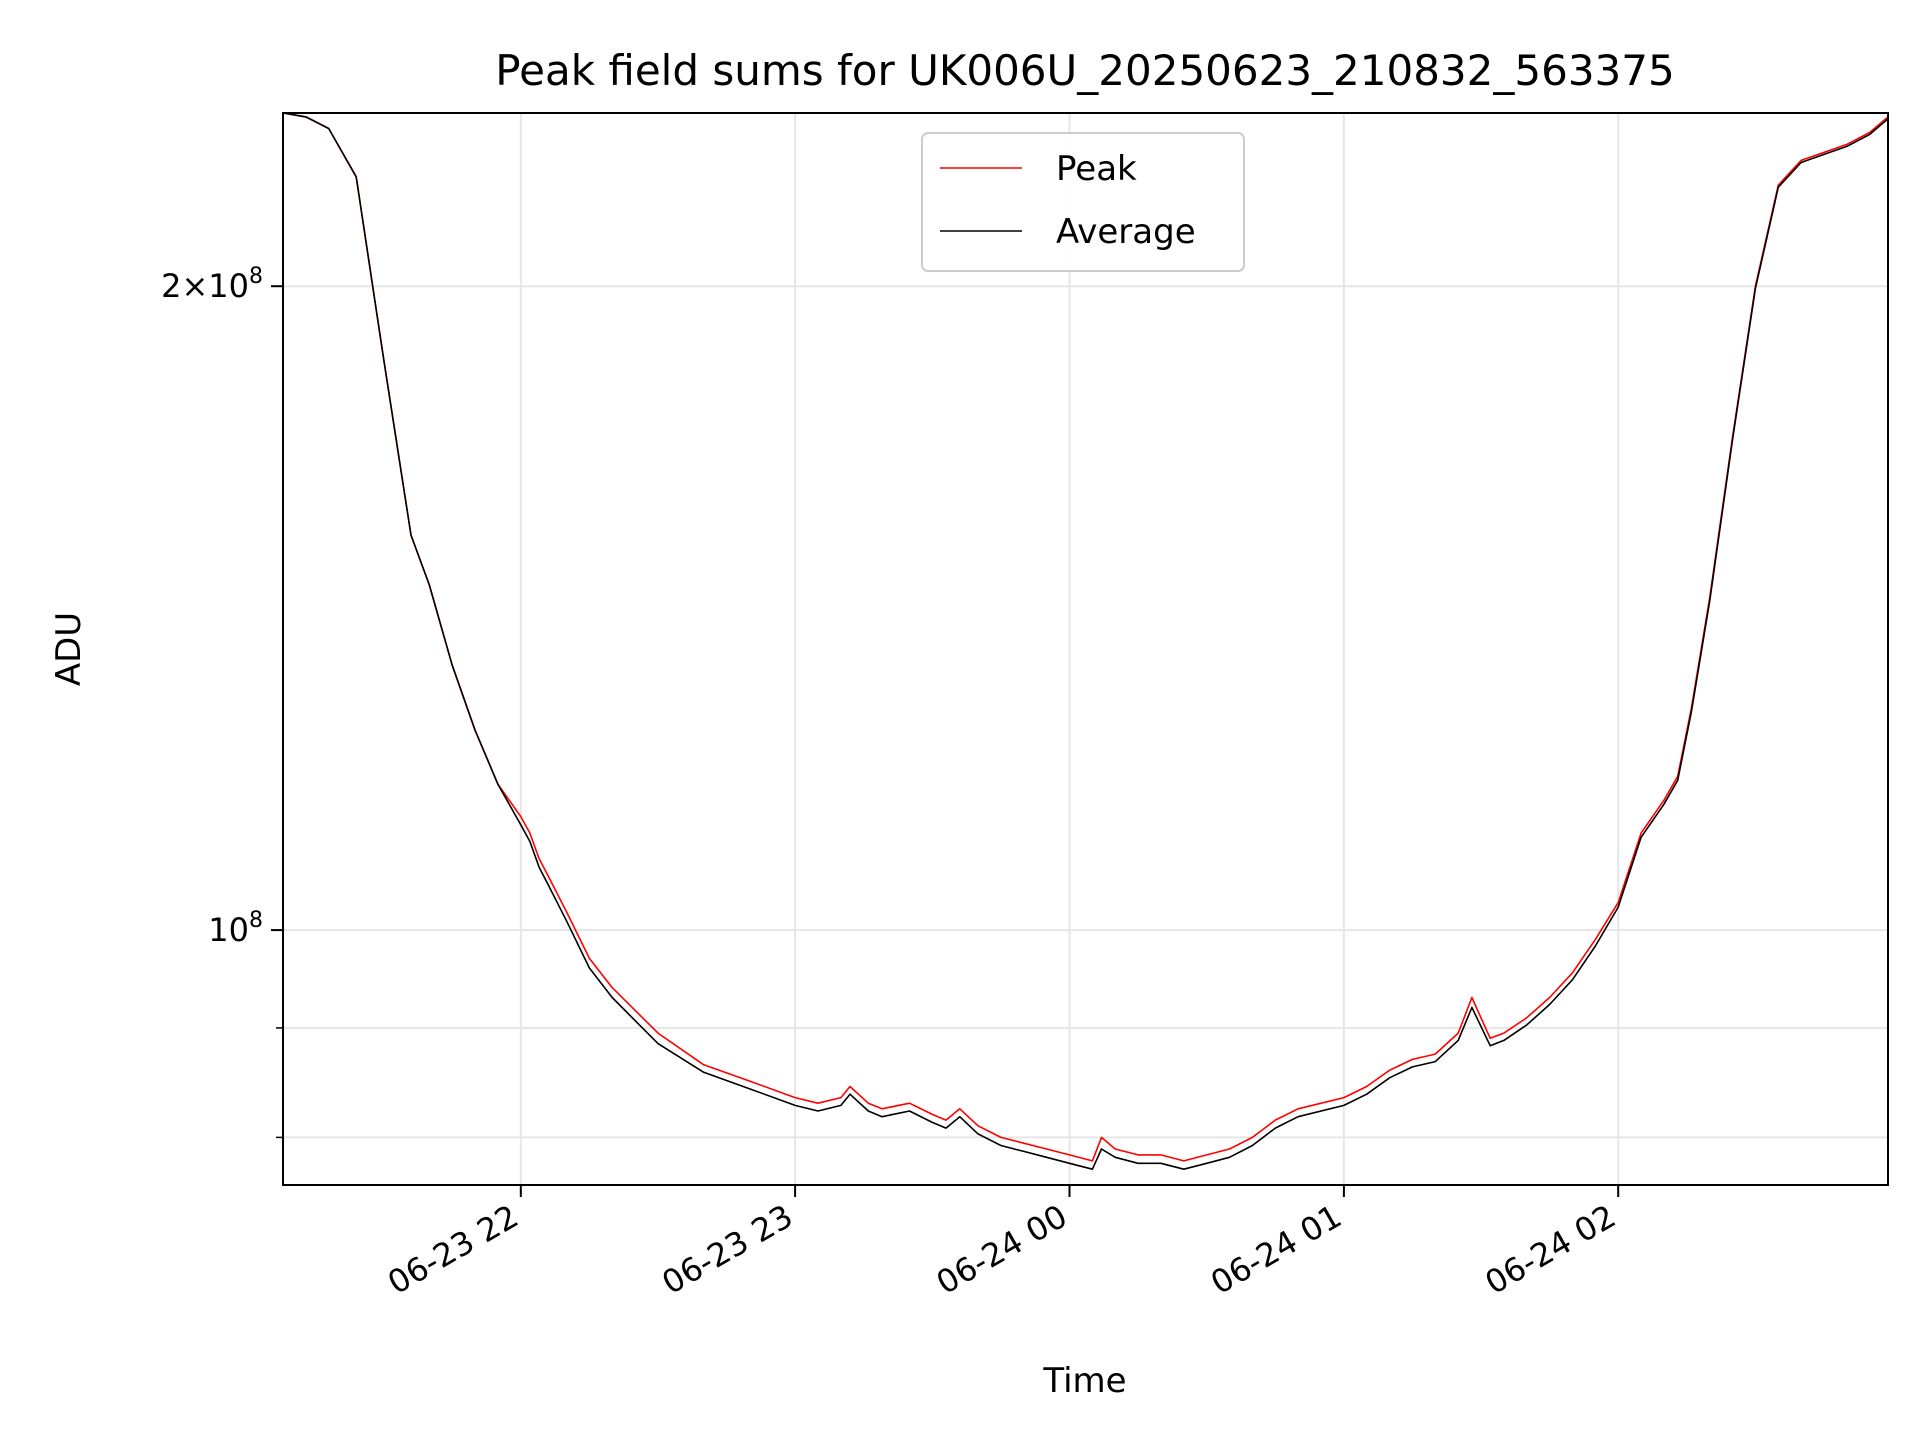 The height and width of the screenshot is (1440, 1920). Describe the element at coordinates (69, 649) in the screenshot. I see `y-axis-label: ADU` at that location.